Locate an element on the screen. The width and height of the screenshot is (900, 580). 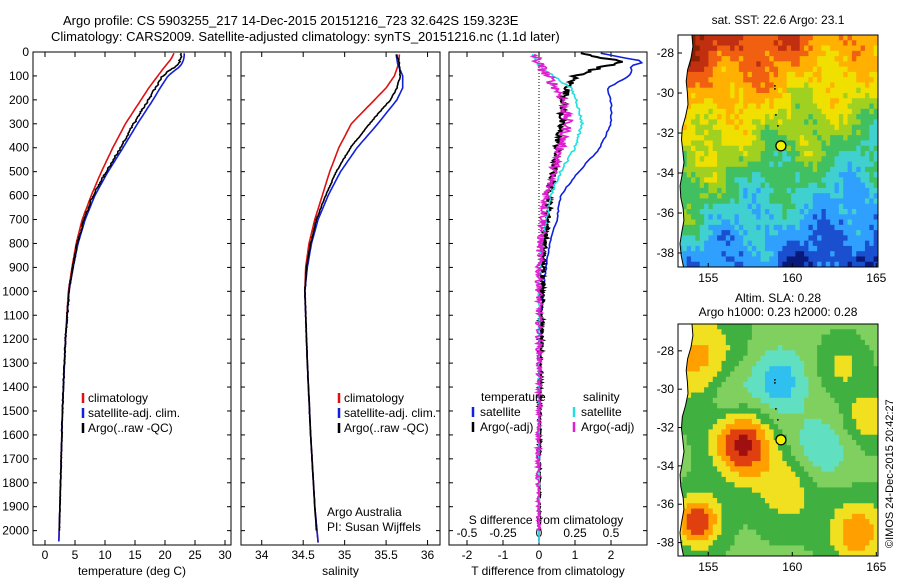
x-axis-label: T difference from climatology is located at coordinates (548, 571).